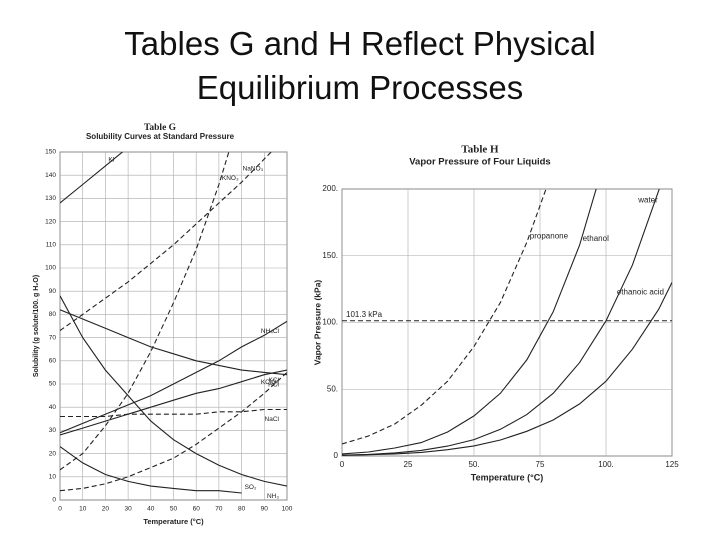  Describe the element at coordinates (273, 496) in the screenshot. I see `legend-label: NH₃` at that location.